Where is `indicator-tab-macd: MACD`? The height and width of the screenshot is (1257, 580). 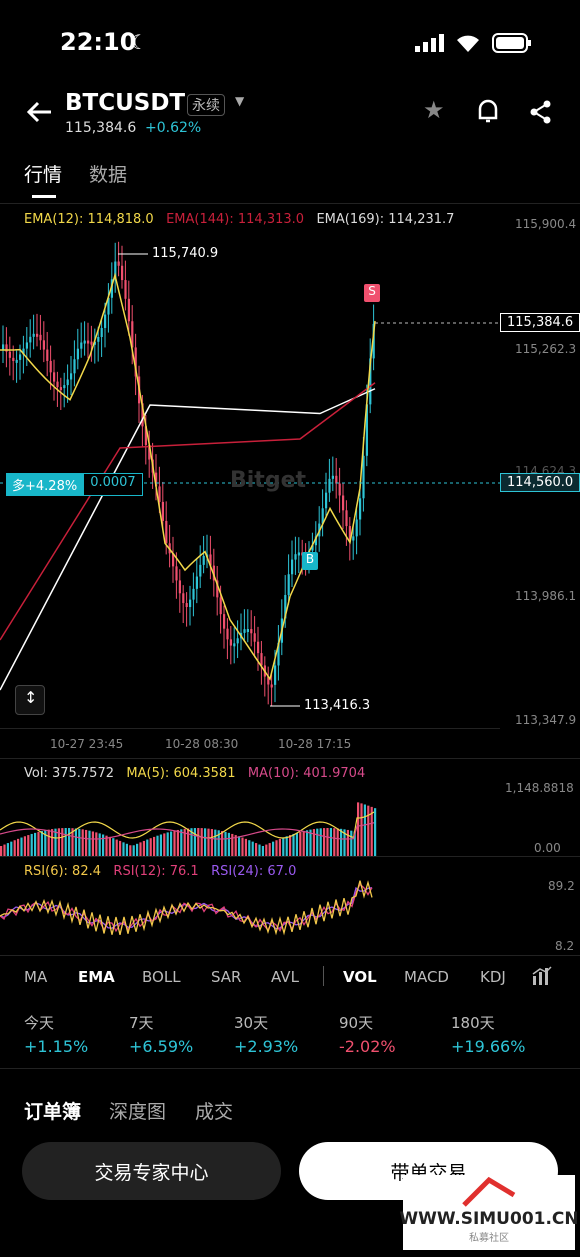 indicator-tab-macd: MACD is located at coordinates (426, 977).